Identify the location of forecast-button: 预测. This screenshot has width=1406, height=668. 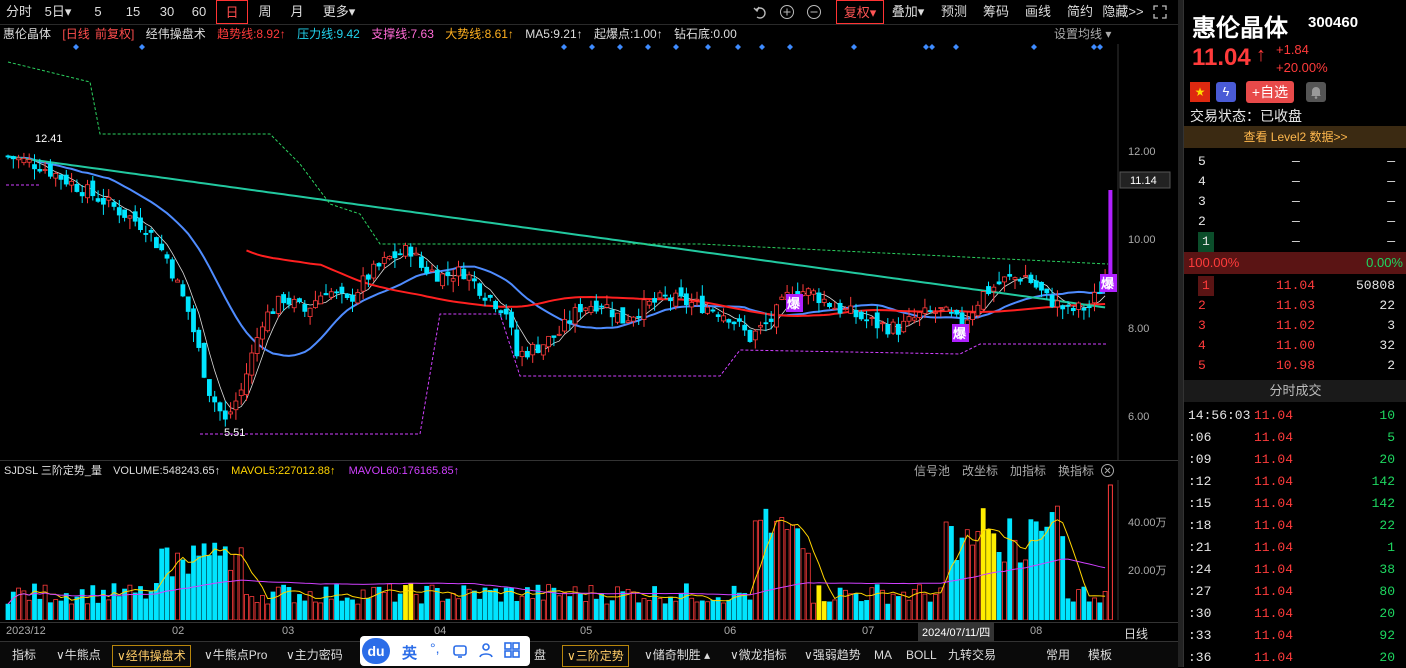
(953, 11).